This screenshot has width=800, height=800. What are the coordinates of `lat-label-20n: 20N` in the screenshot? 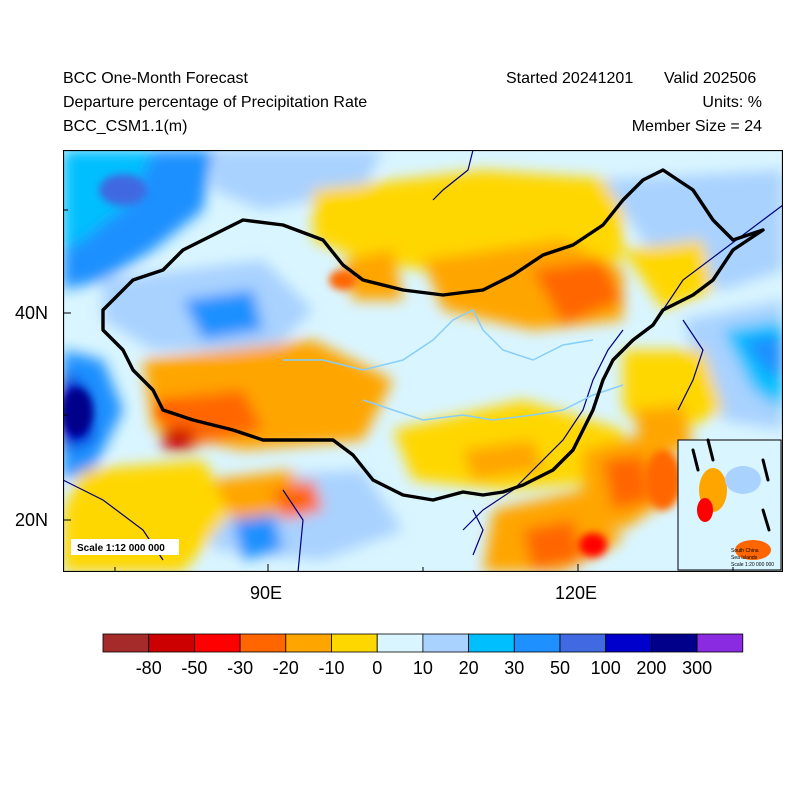 It's located at (32, 520).